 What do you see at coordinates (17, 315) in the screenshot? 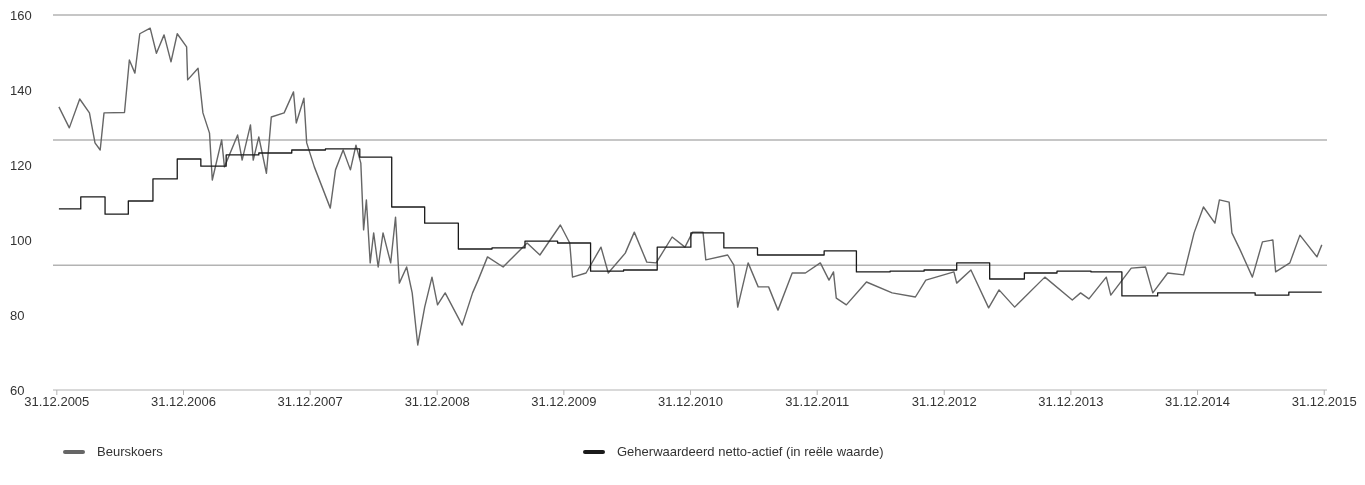
I see `y-tick-label: 80` at bounding box center [17, 315].